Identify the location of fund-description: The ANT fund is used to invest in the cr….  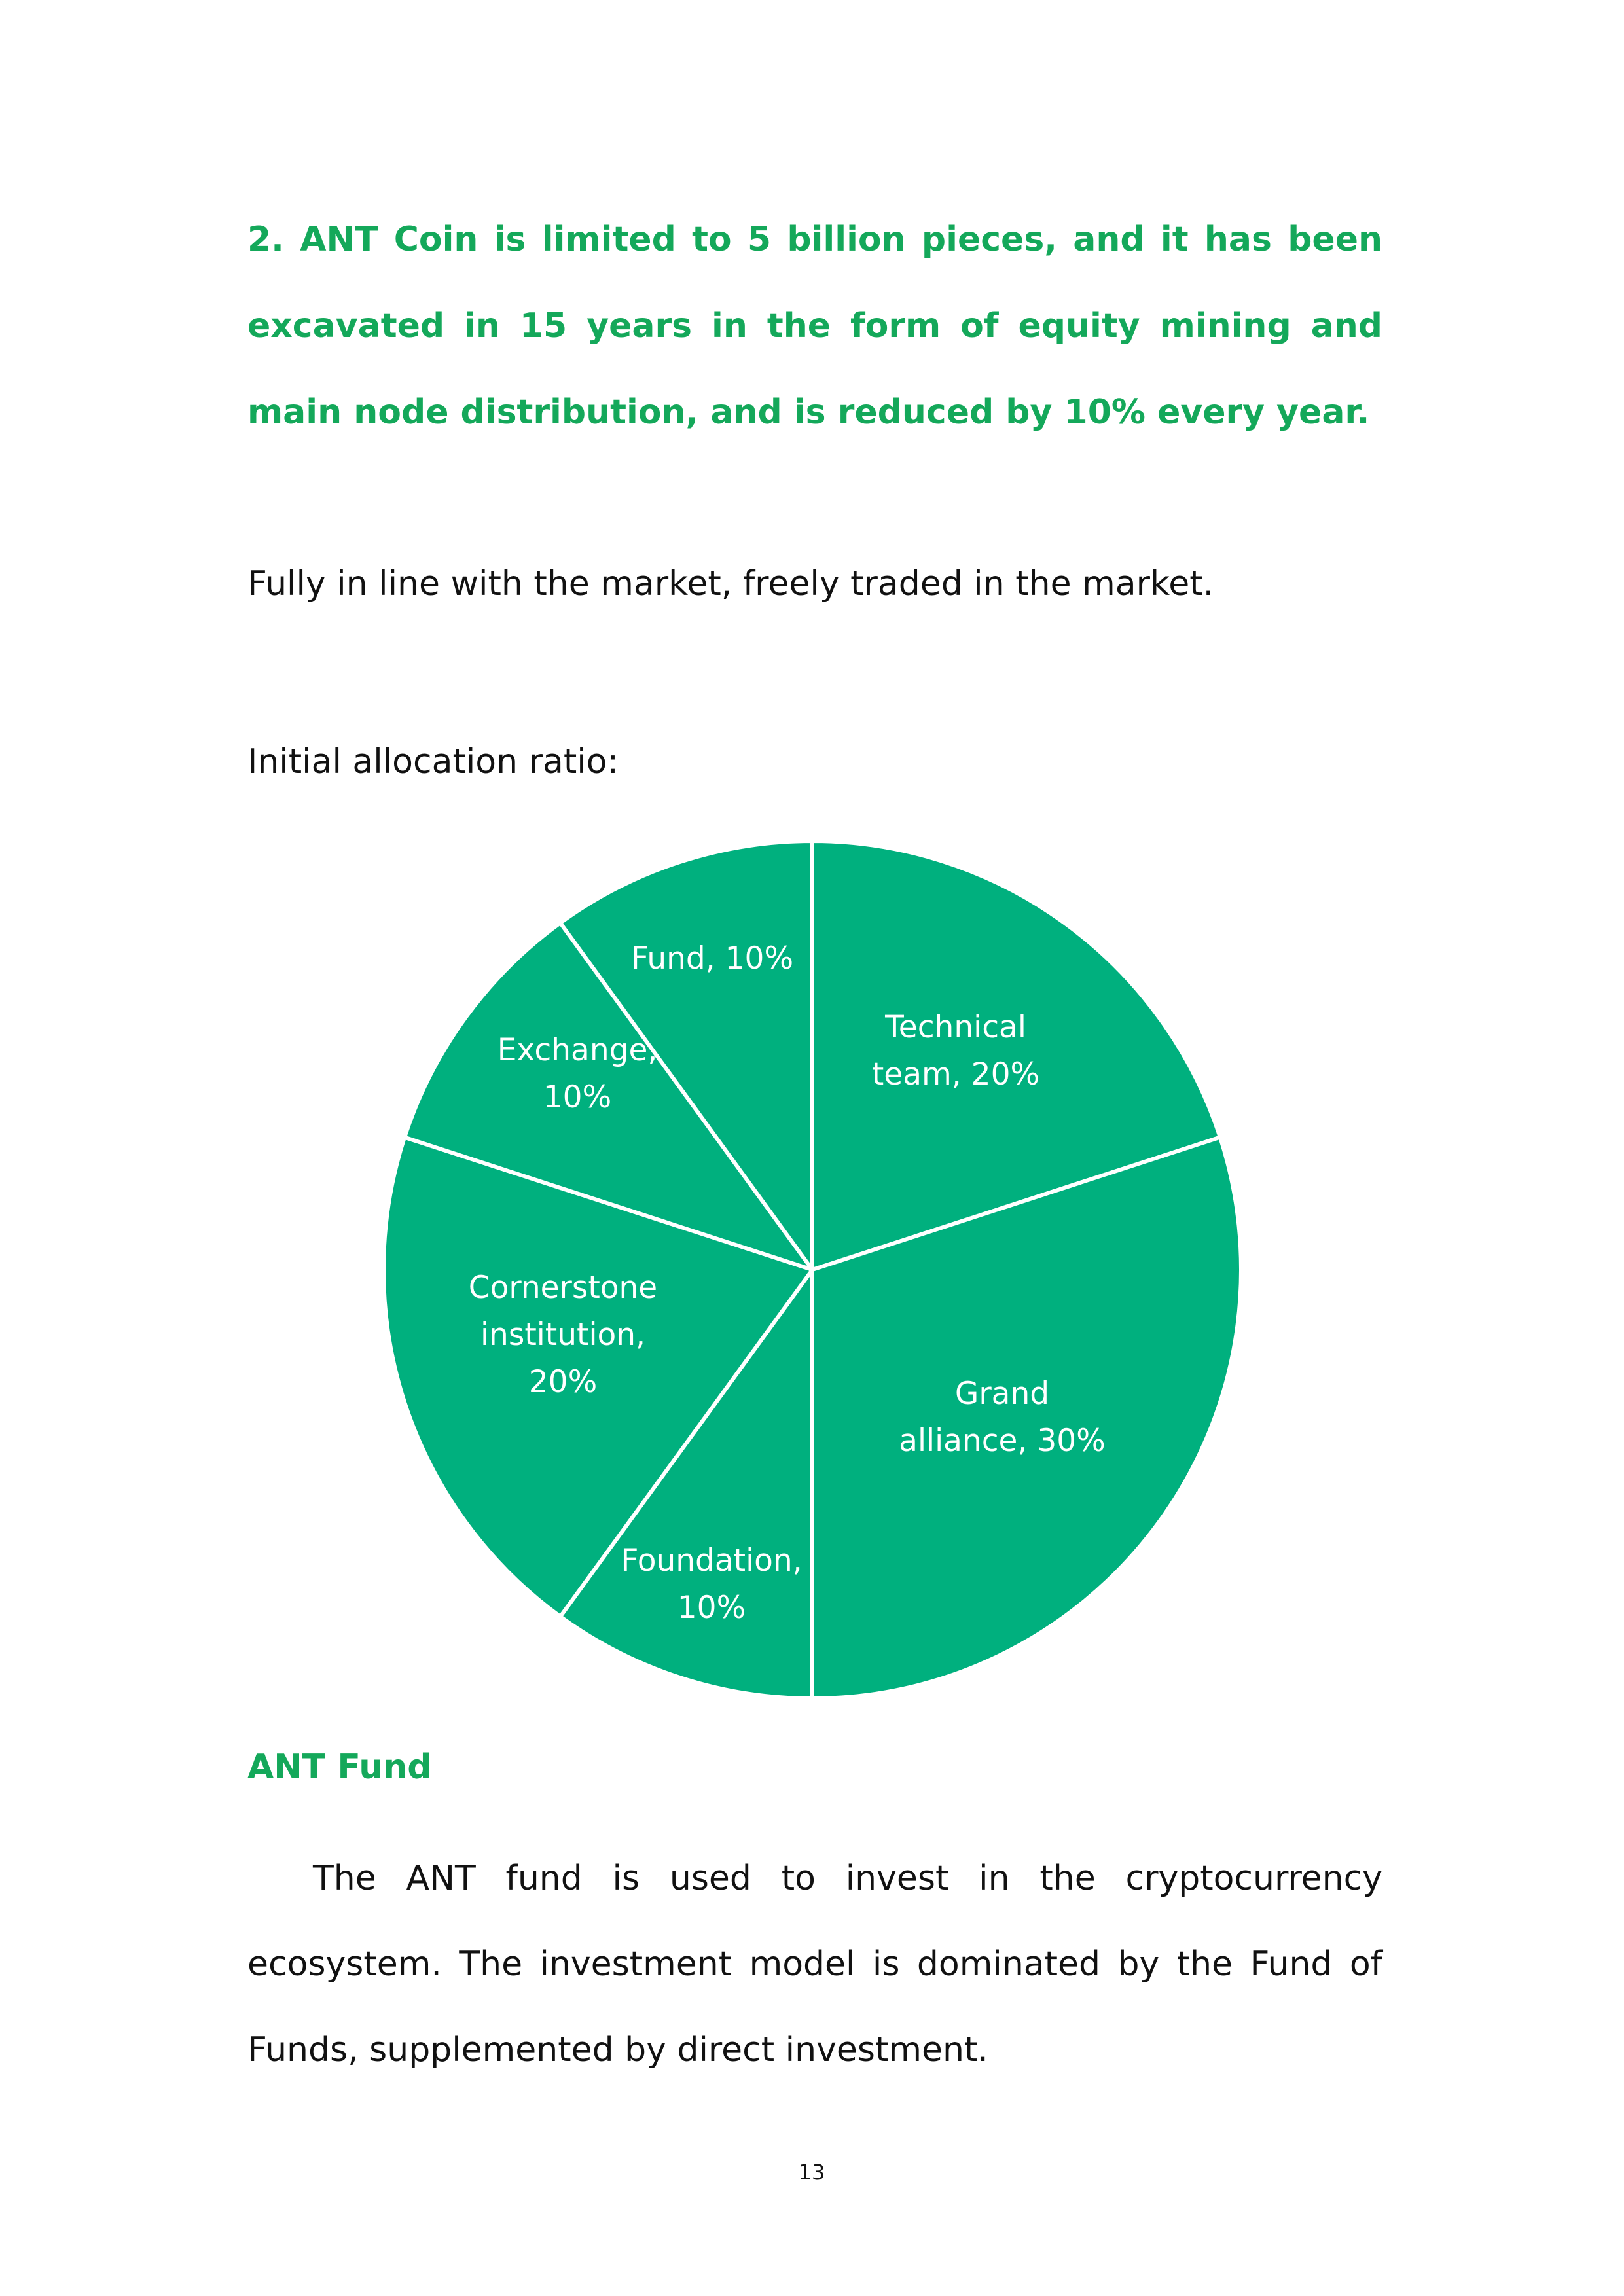
(814, 1964).